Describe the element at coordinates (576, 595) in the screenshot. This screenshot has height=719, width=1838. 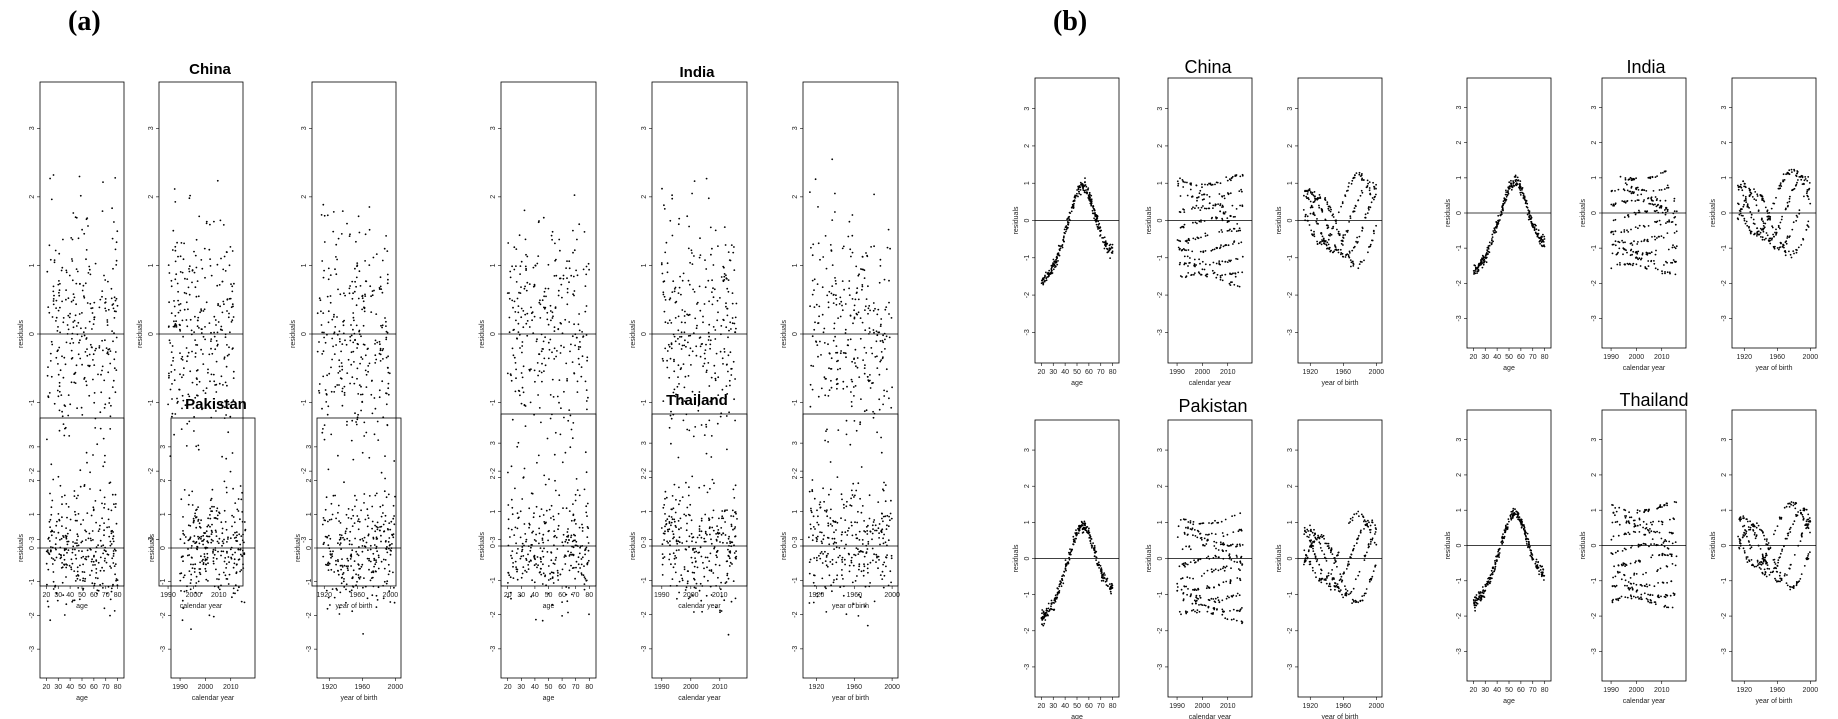
I see `x-tick-label: 70` at that location.